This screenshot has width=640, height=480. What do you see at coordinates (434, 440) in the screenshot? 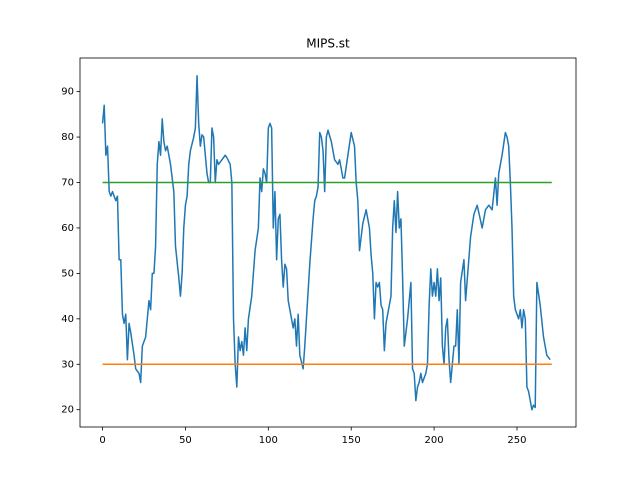
I see `x-tick-label: 200` at bounding box center [434, 440].